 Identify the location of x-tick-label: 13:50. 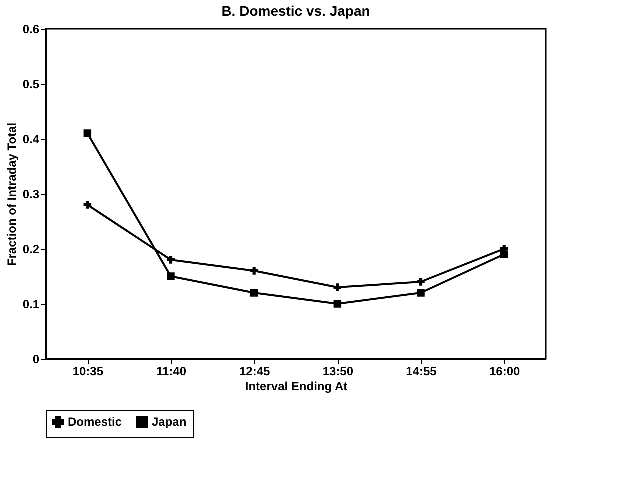
(338, 371).